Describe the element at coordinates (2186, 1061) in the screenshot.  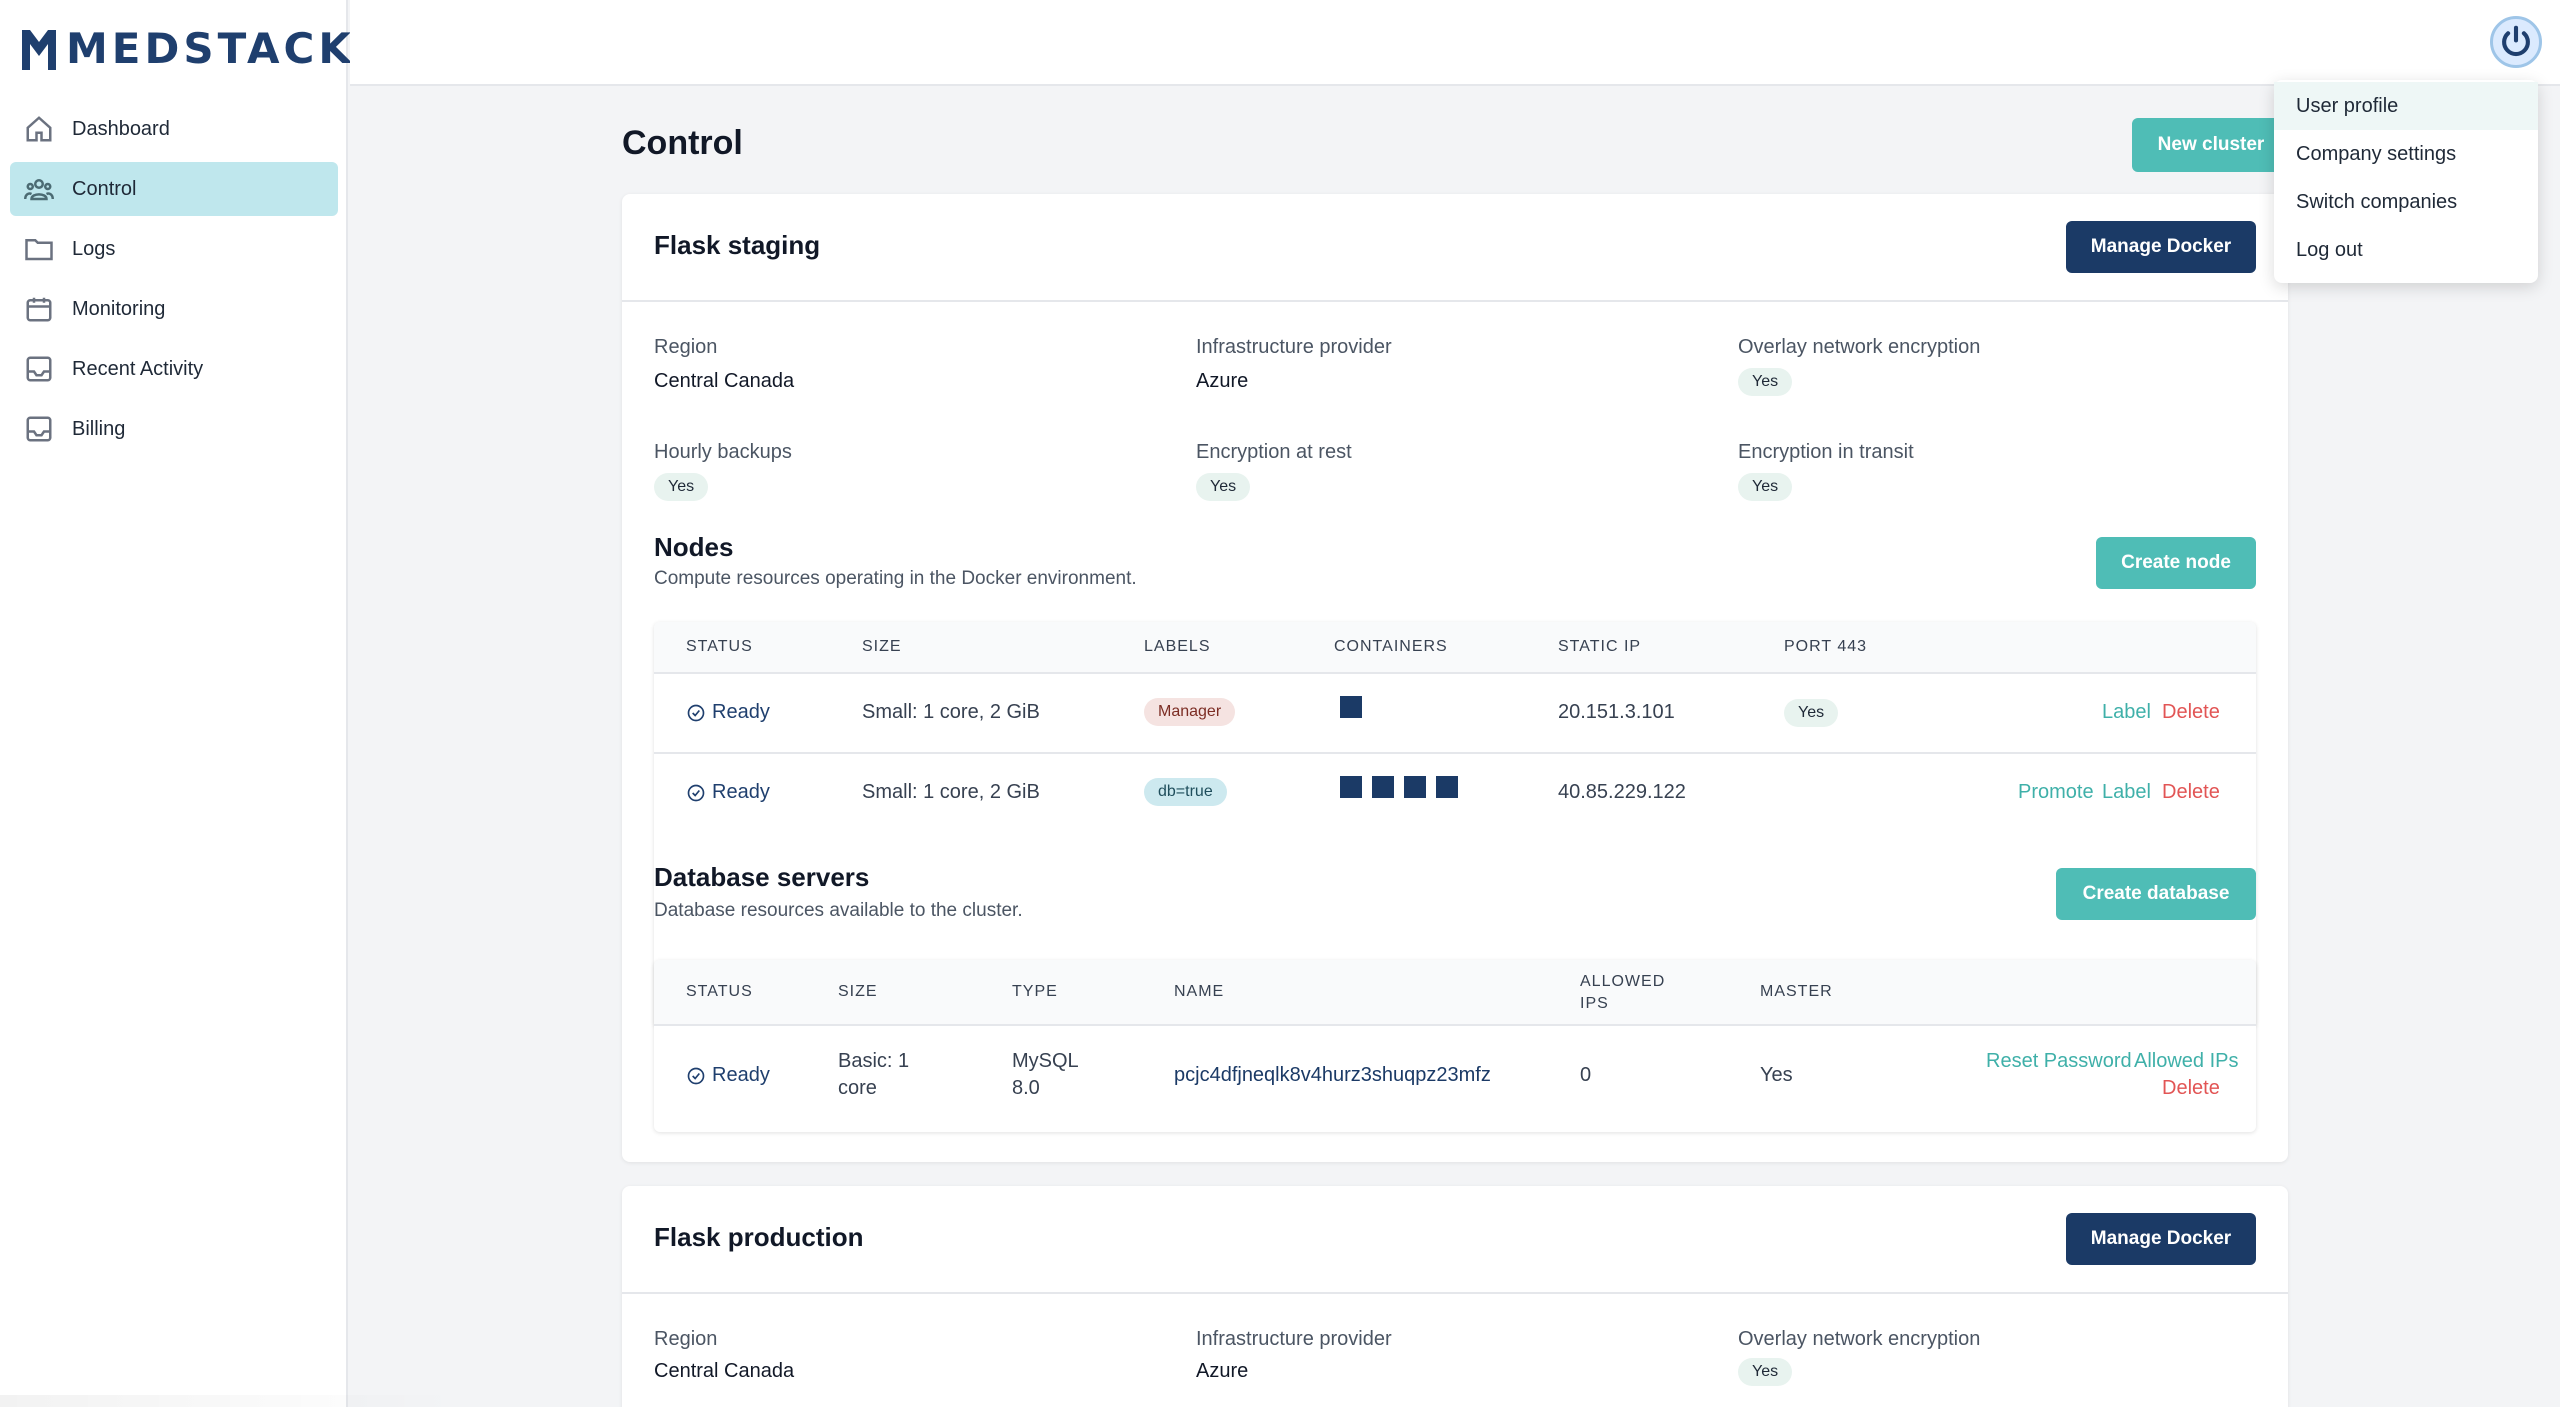
I see `allowed-ips-link: Allowed IPs` at that location.